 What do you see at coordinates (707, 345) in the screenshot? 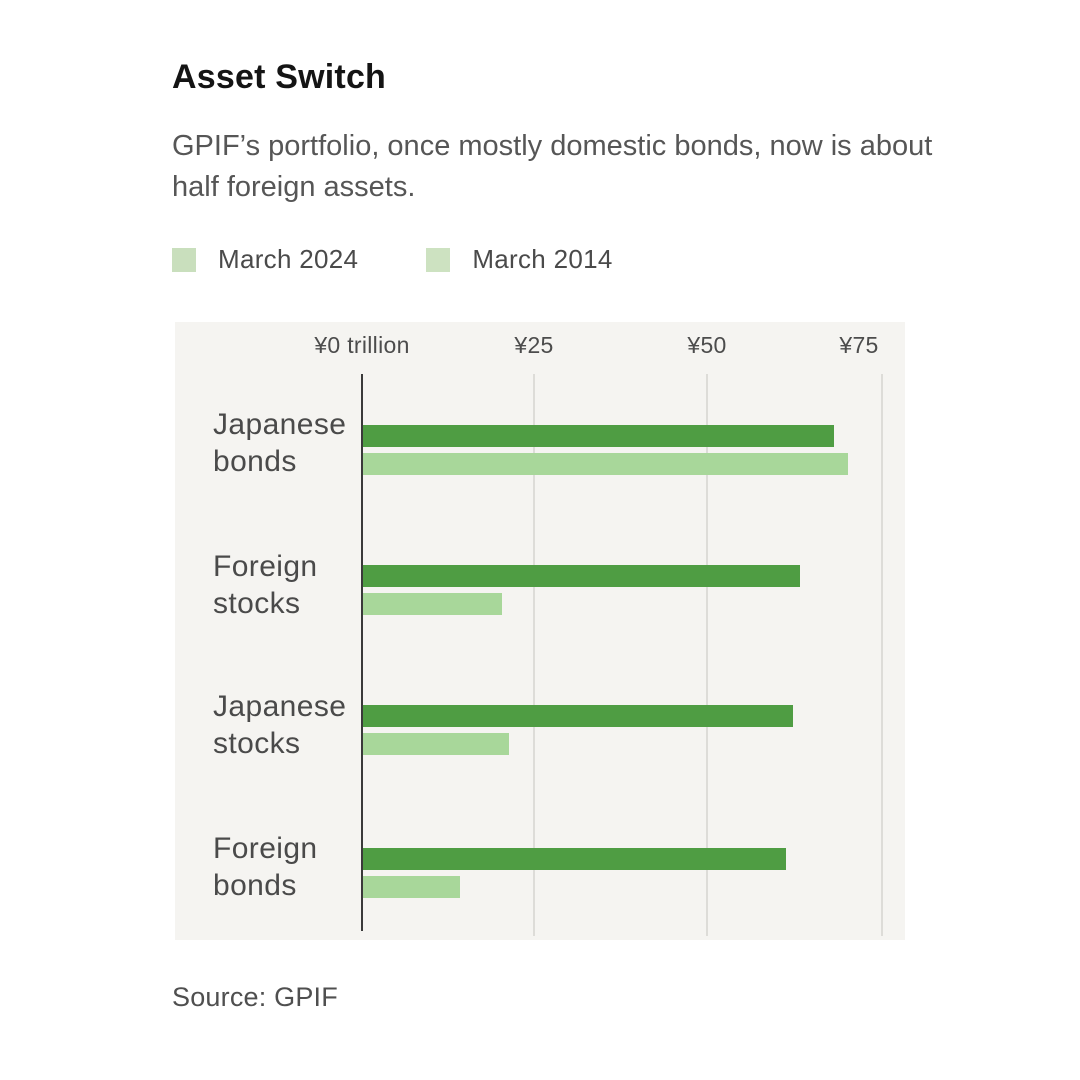
I see `x-axis-tick-50: ¥50` at bounding box center [707, 345].